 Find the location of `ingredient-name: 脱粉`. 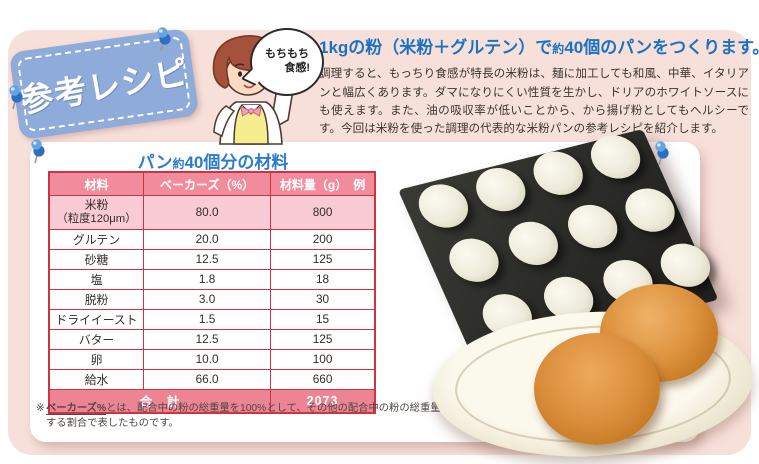

ingredient-name: 脱粉 is located at coordinates (96, 299).